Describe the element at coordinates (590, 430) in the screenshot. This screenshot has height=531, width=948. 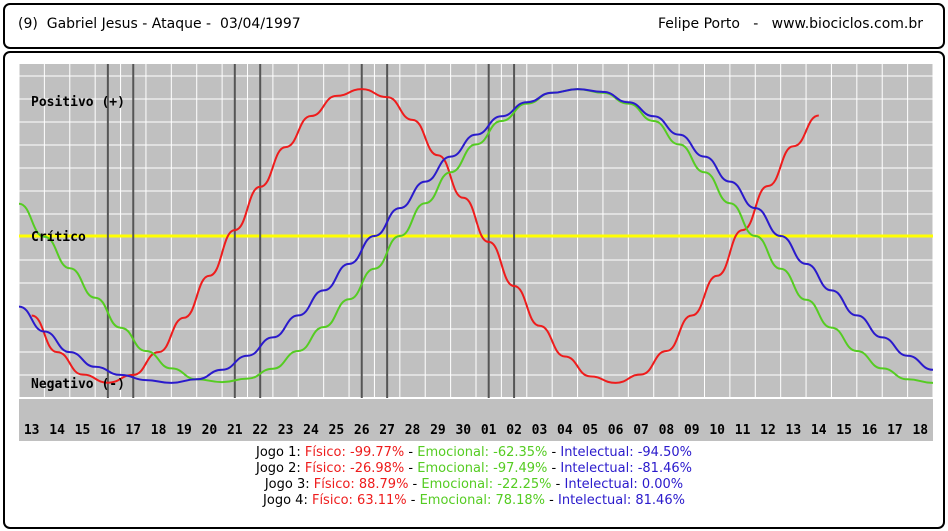
I see `x-tick-label: 05` at that location.